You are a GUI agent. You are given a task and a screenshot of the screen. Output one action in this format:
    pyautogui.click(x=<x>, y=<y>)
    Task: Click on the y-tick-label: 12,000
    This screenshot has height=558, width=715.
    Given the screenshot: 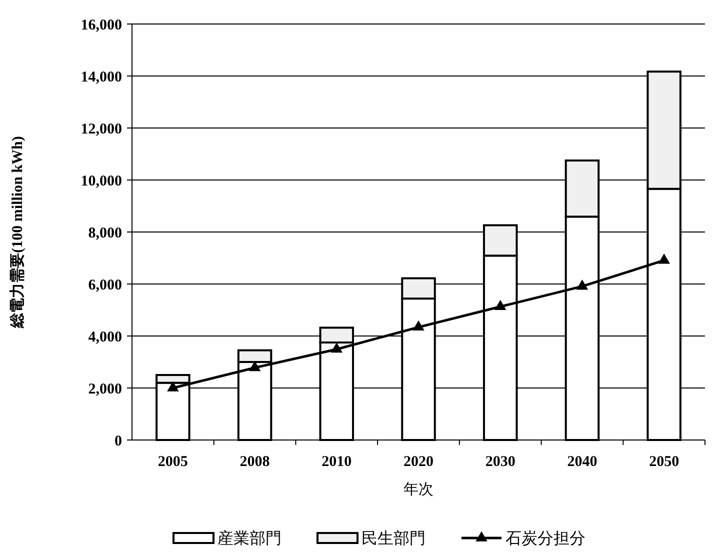 What is the action you would take?
    pyautogui.click(x=101, y=129)
    